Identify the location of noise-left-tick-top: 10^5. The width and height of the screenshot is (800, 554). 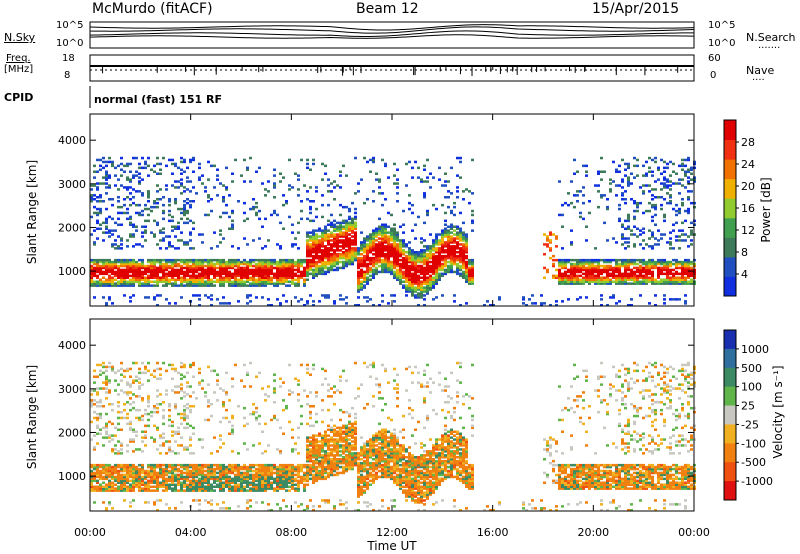
(70, 25).